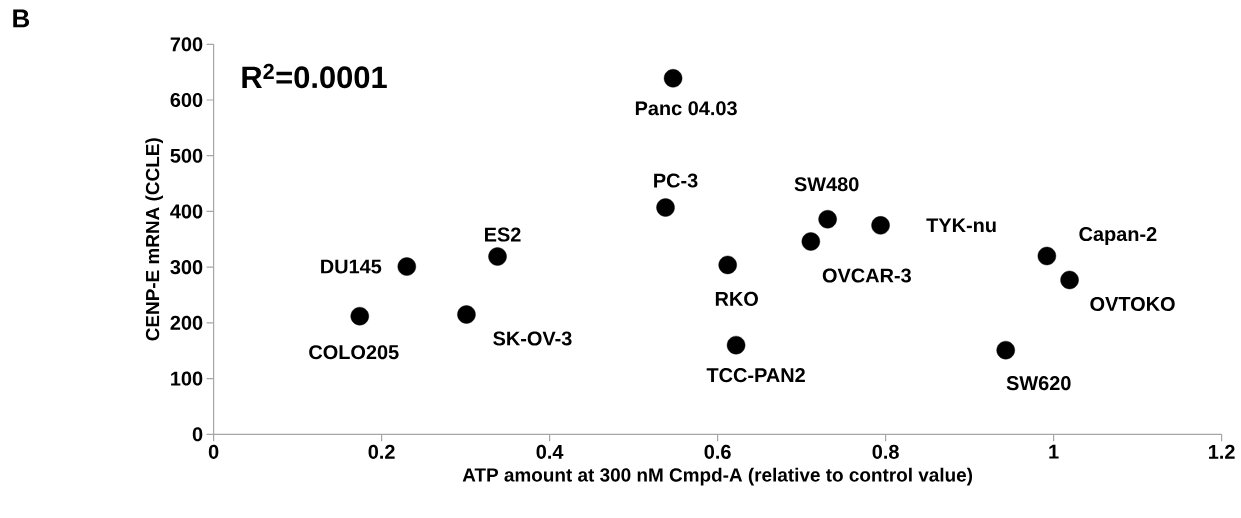 The width and height of the screenshot is (1241, 518). Describe the element at coordinates (351, 266) in the screenshot. I see `annotation: DU145` at that location.